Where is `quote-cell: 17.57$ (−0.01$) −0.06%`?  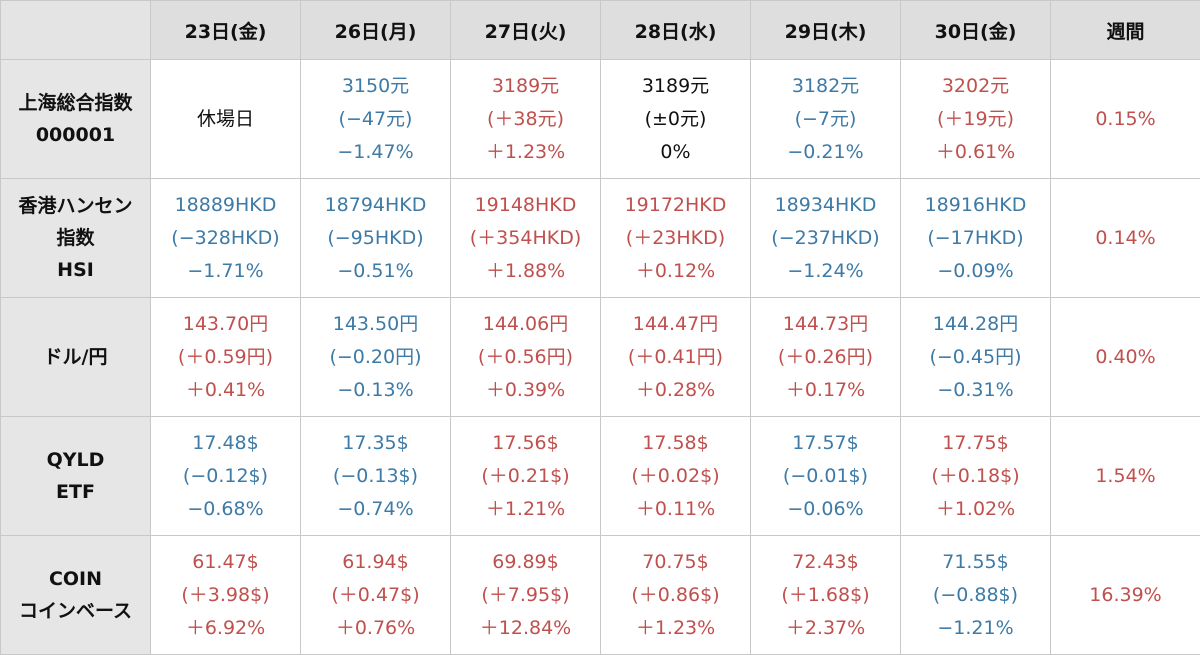 quote-cell: 17.57$ (−0.01$) −0.06% is located at coordinates (825, 476).